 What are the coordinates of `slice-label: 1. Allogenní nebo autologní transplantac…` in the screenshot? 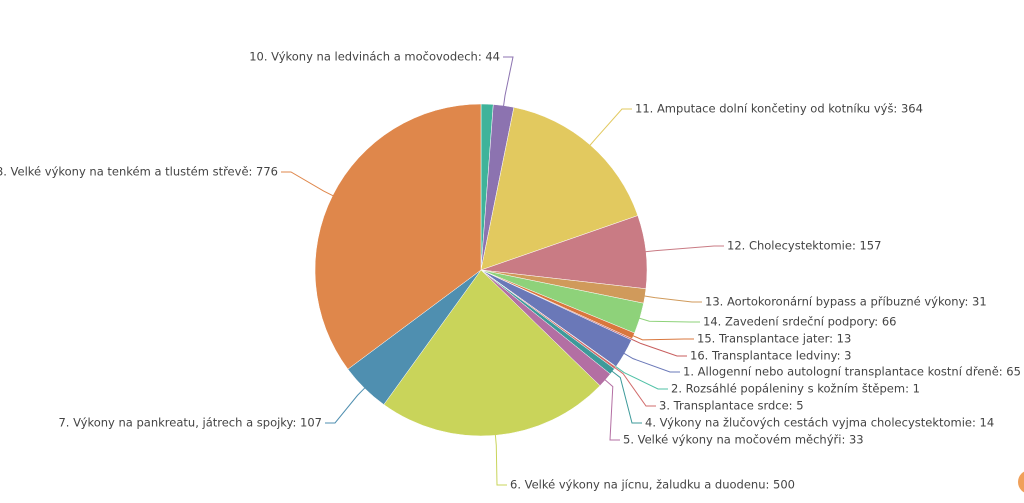 It's located at (852, 372).